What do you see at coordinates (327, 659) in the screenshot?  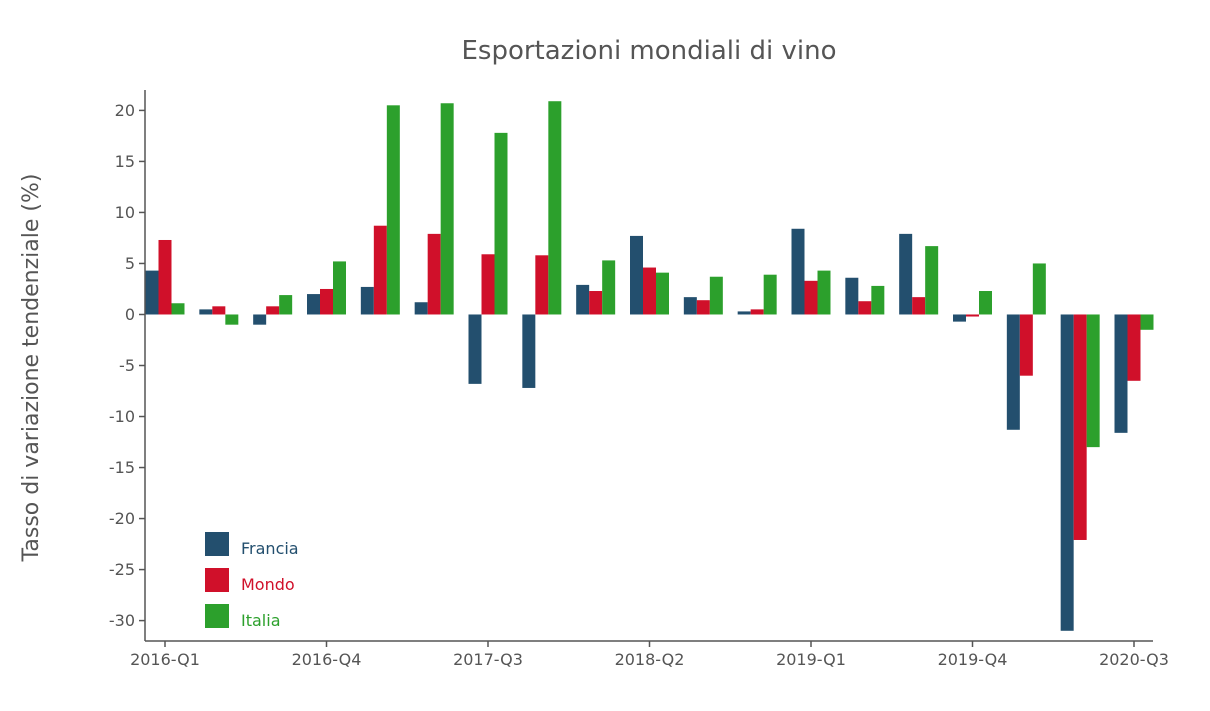 I see `x-tick-label: 2016-Q4` at bounding box center [327, 659].